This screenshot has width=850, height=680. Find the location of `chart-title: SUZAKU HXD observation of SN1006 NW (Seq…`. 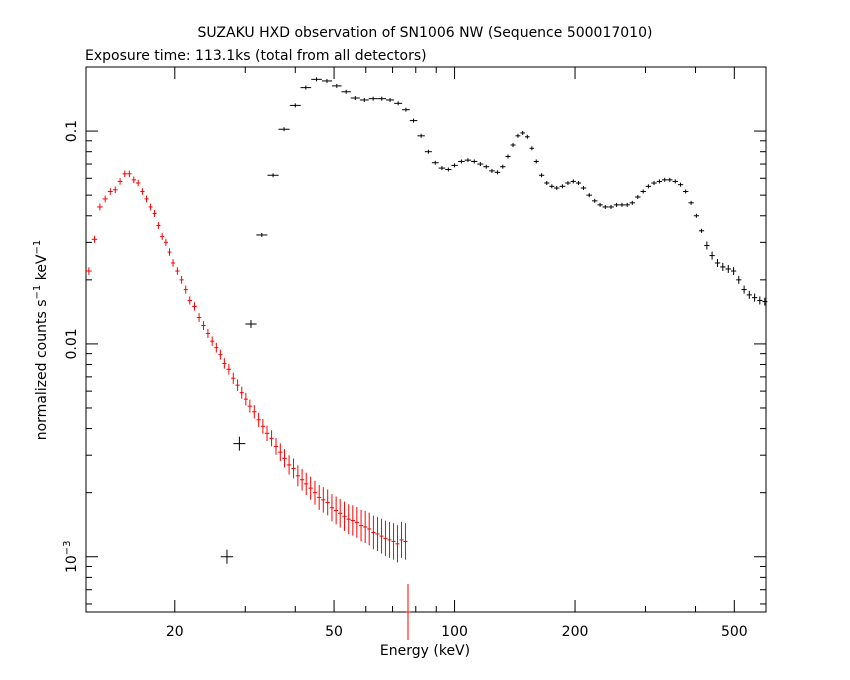

chart-title: SUZAKU HXD observation of SN1006 NW (Seq… is located at coordinates (425, 33).